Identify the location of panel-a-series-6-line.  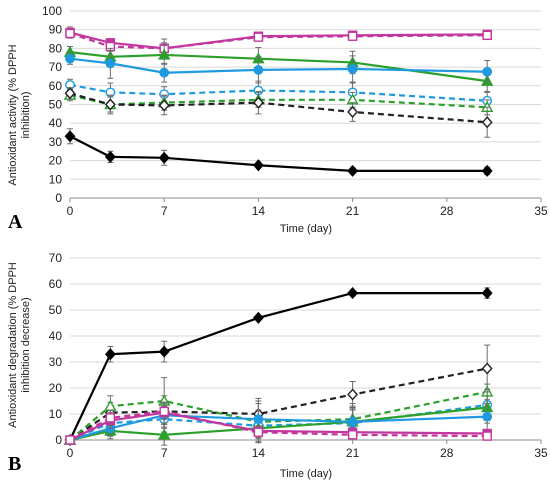
(278, 108).